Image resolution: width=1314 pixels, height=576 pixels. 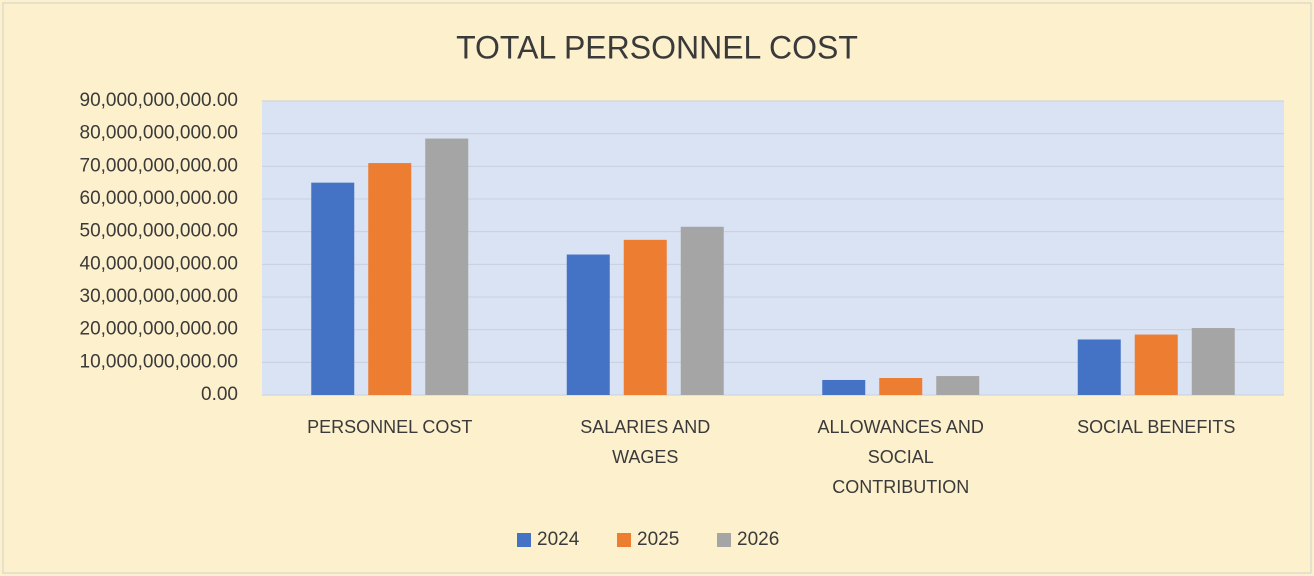 I want to click on x-tick-label: PERSONNEL COST, so click(x=390, y=427).